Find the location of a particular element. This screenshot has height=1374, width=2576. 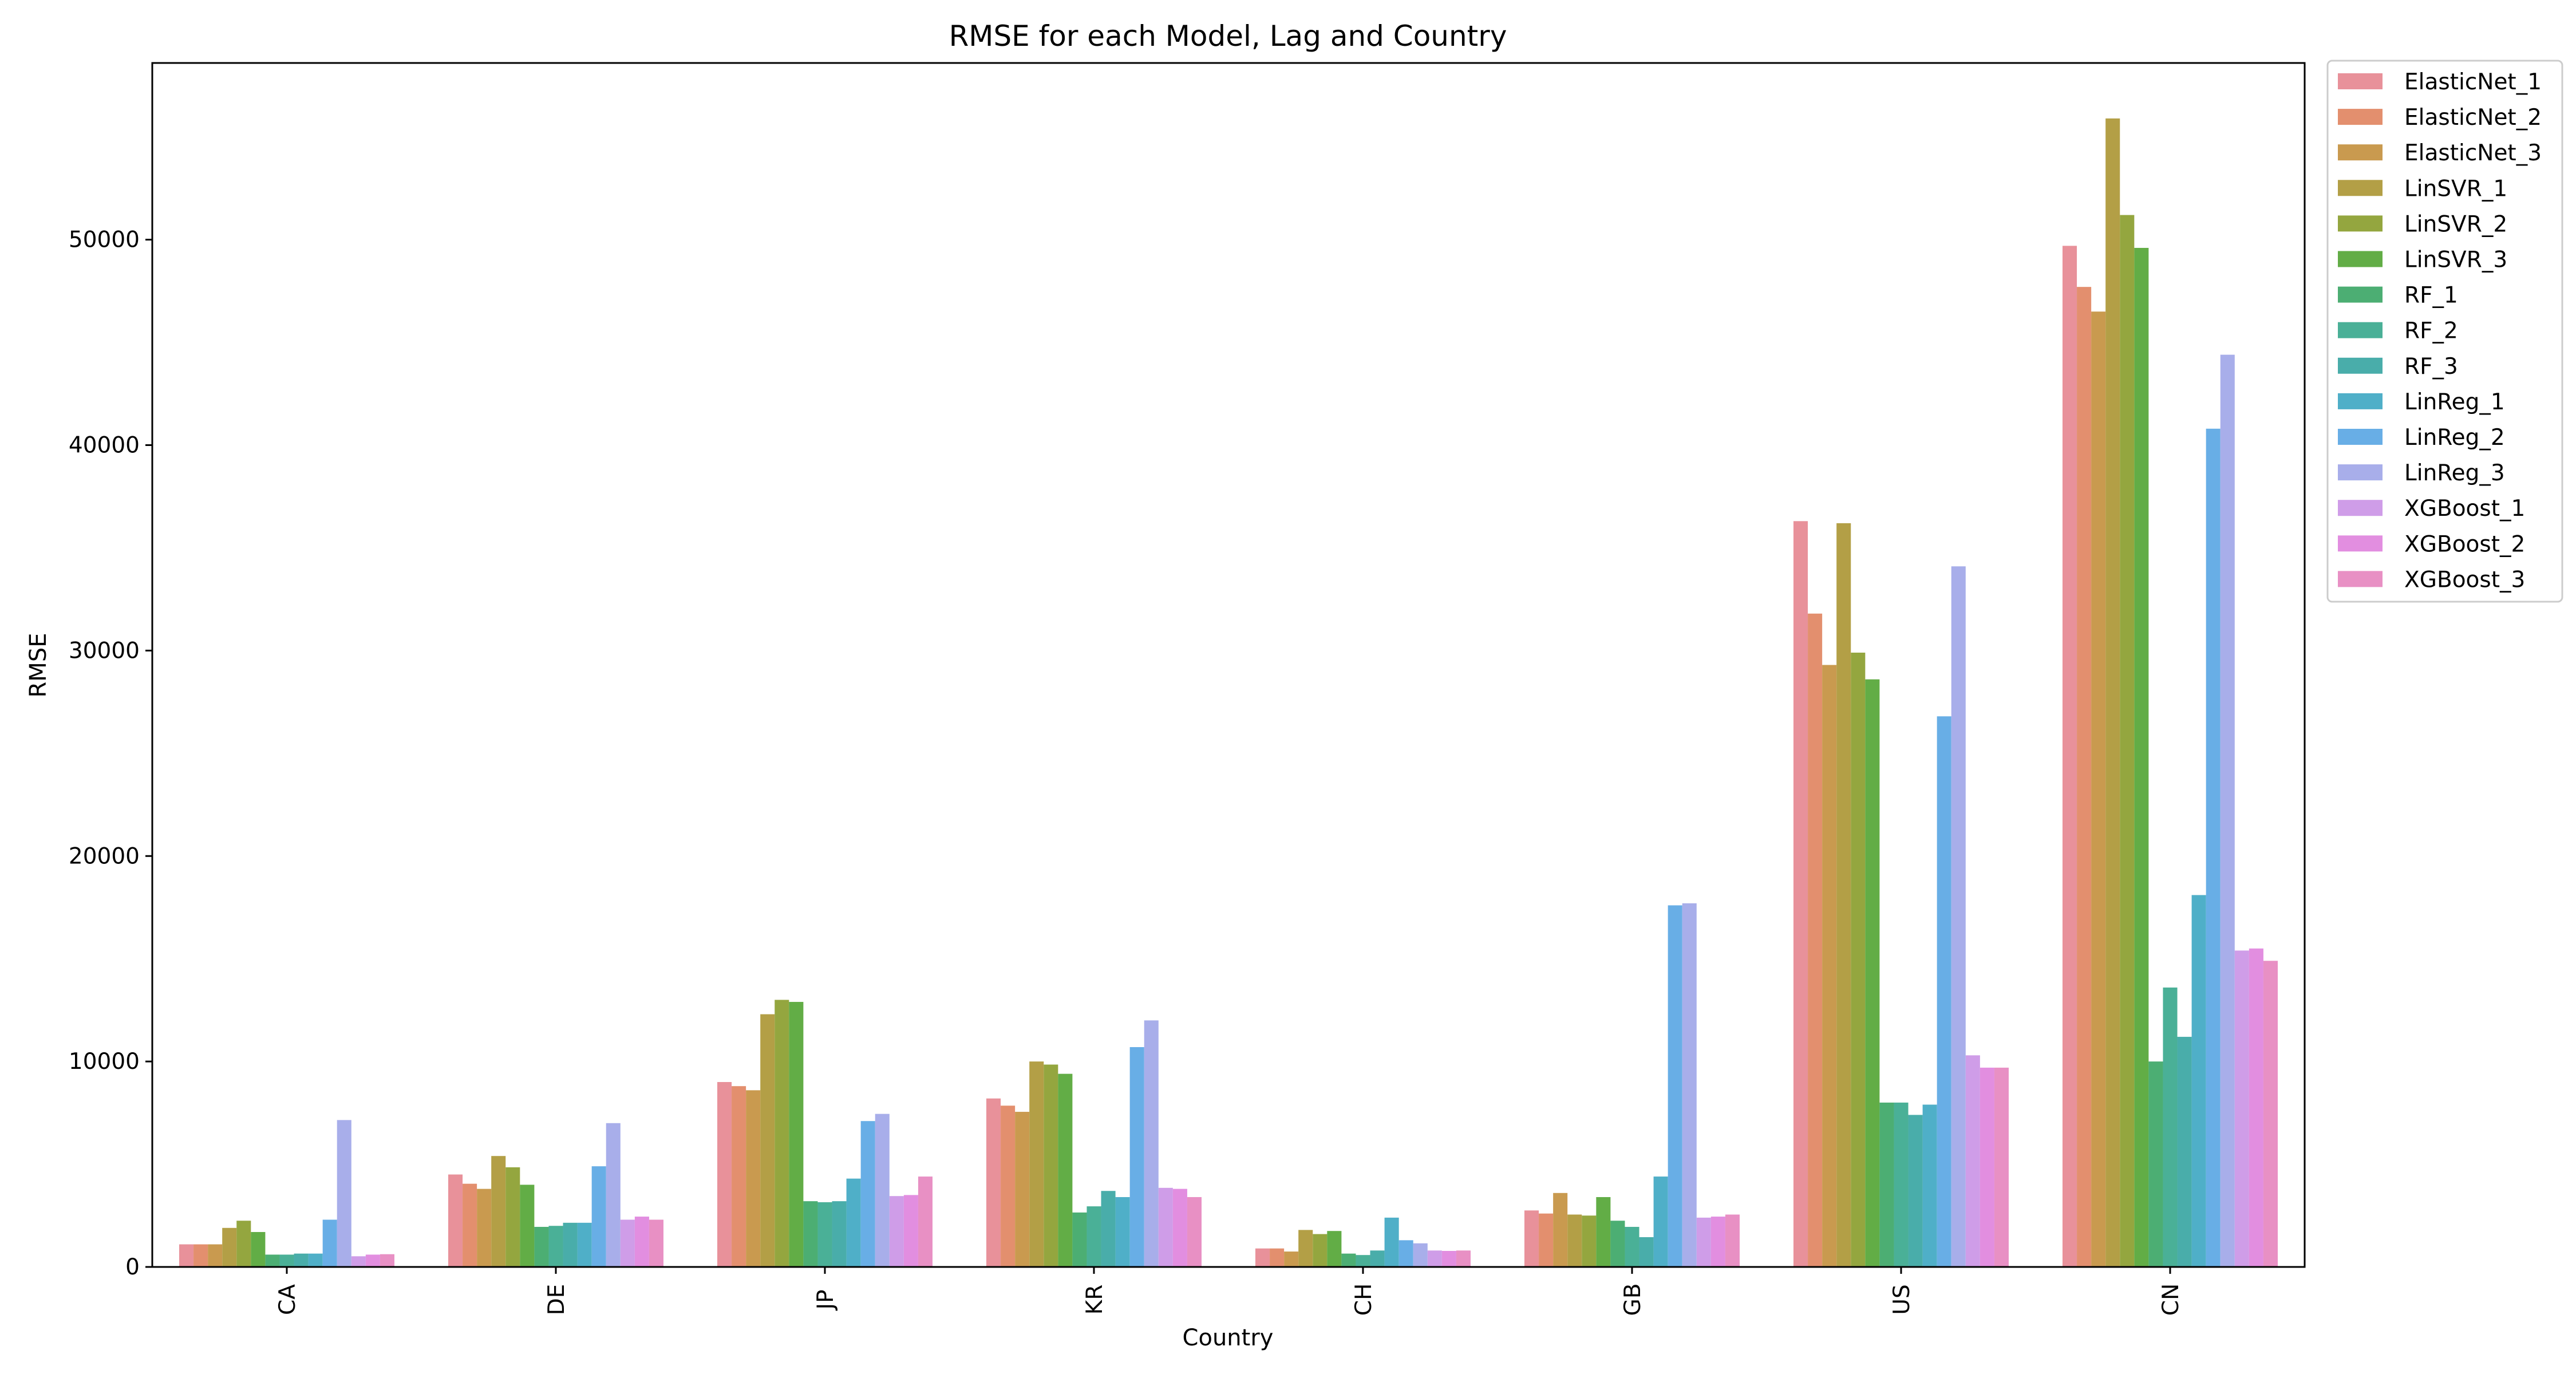

y-tick-label: 20000 is located at coordinates (104, 856).